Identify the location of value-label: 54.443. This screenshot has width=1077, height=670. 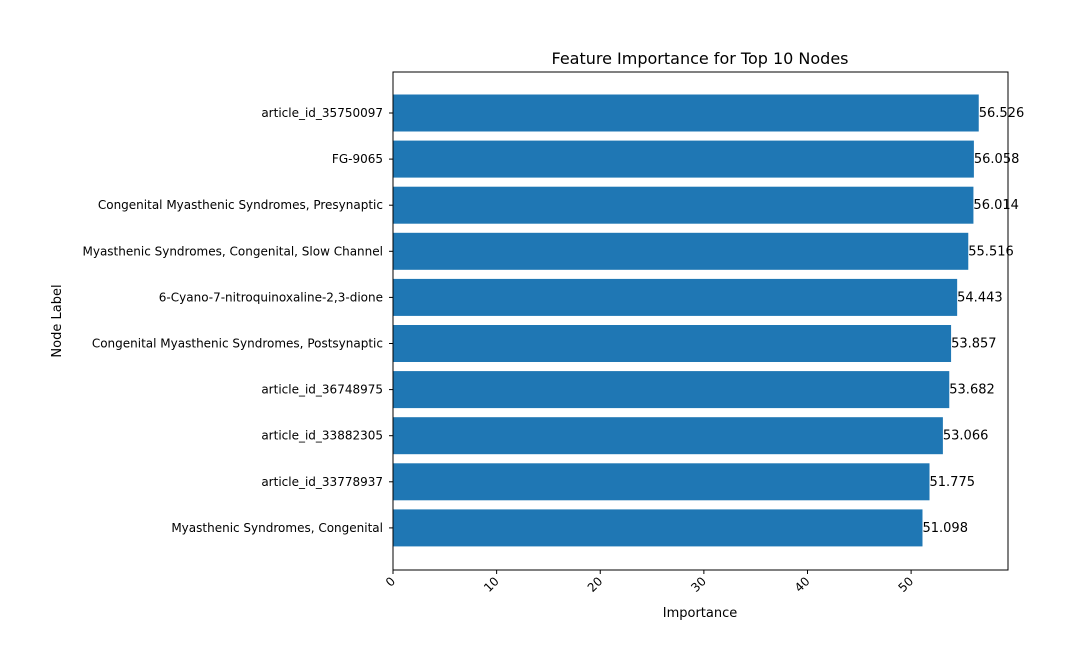
(980, 297).